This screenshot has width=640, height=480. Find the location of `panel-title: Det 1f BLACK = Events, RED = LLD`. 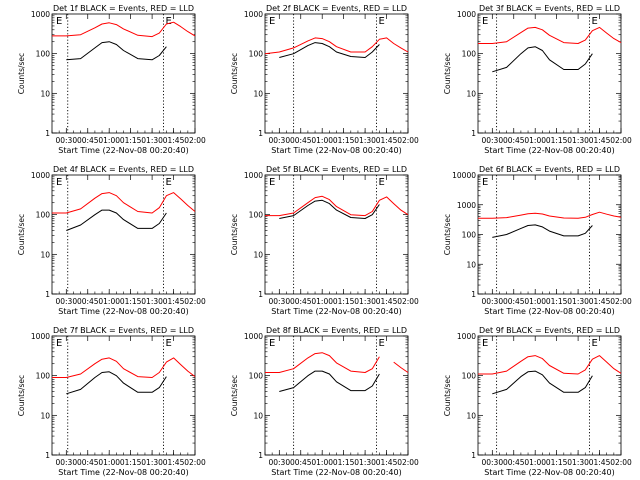

panel-title: Det 1f BLACK = Events, RED = LLD is located at coordinates (123, 8).